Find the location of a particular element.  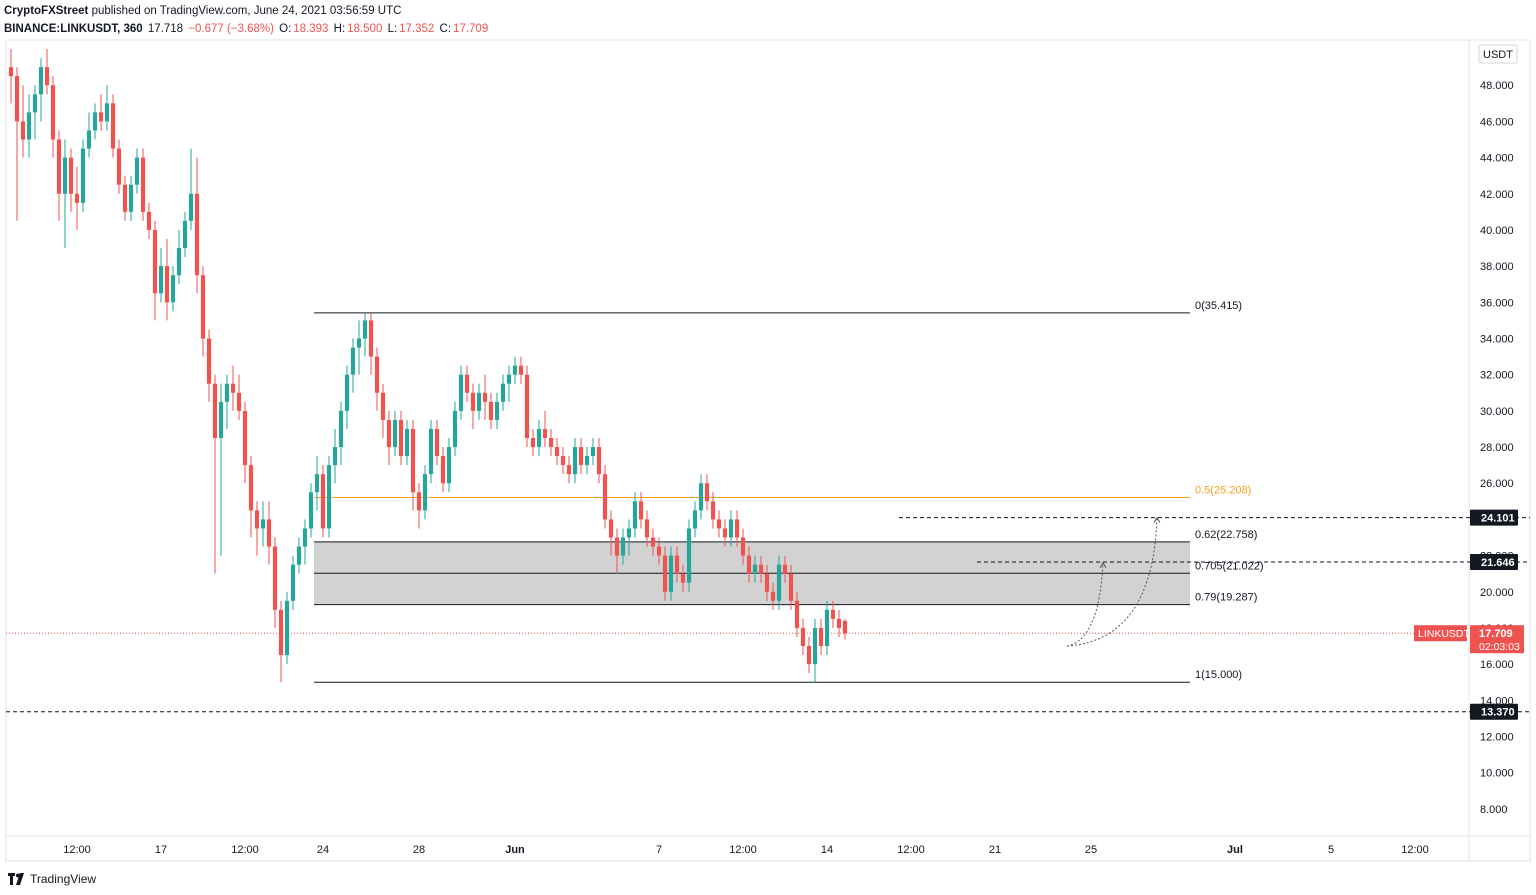

projection-arc is located at coordinates (1112, 582).